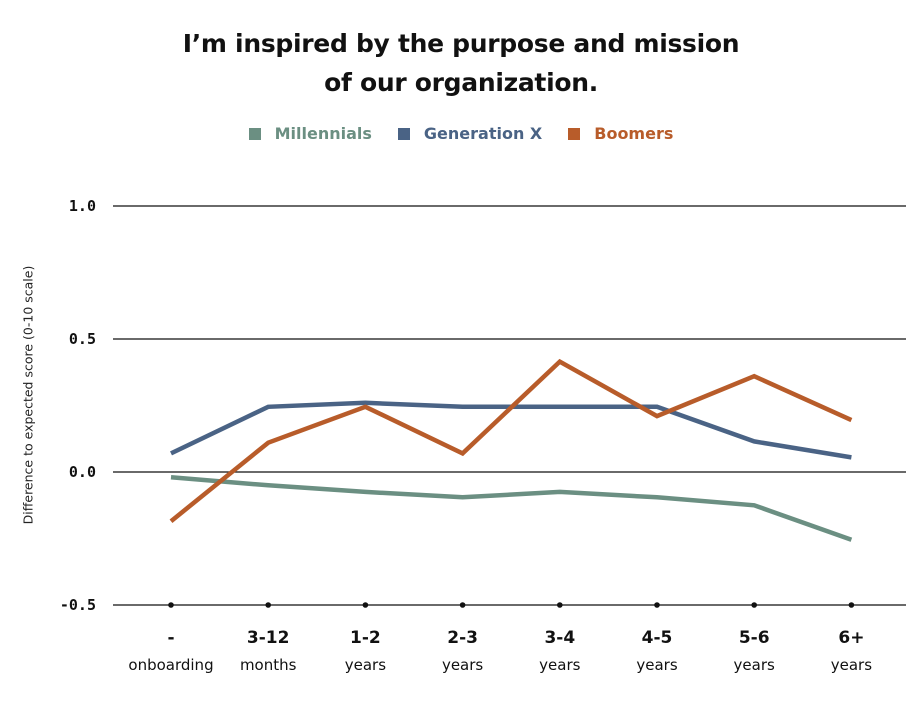 The height and width of the screenshot is (710, 922). Describe the element at coordinates (483, 133) in the screenshot. I see `legend-label-generation-x: Generation X` at that location.